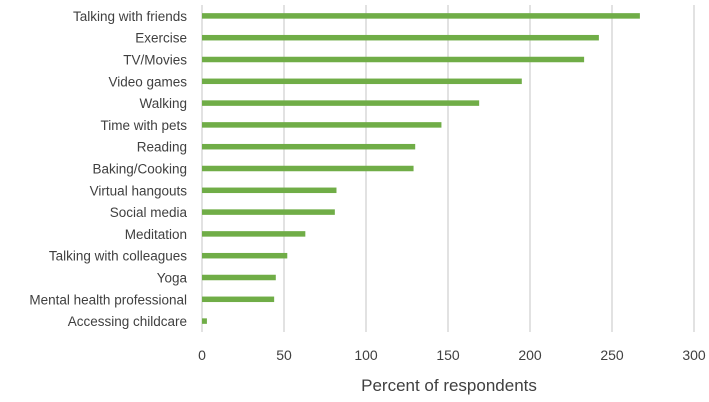 The image size is (709, 402). Describe the element at coordinates (448, 355) in the screenshot. I see `x-tick-label: 150` at that location.